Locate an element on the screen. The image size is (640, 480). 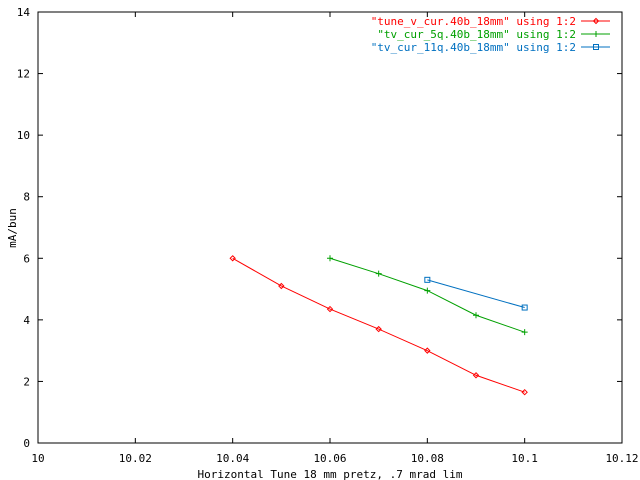
y-tick-label: 10 is located at coordinates (23, 135).